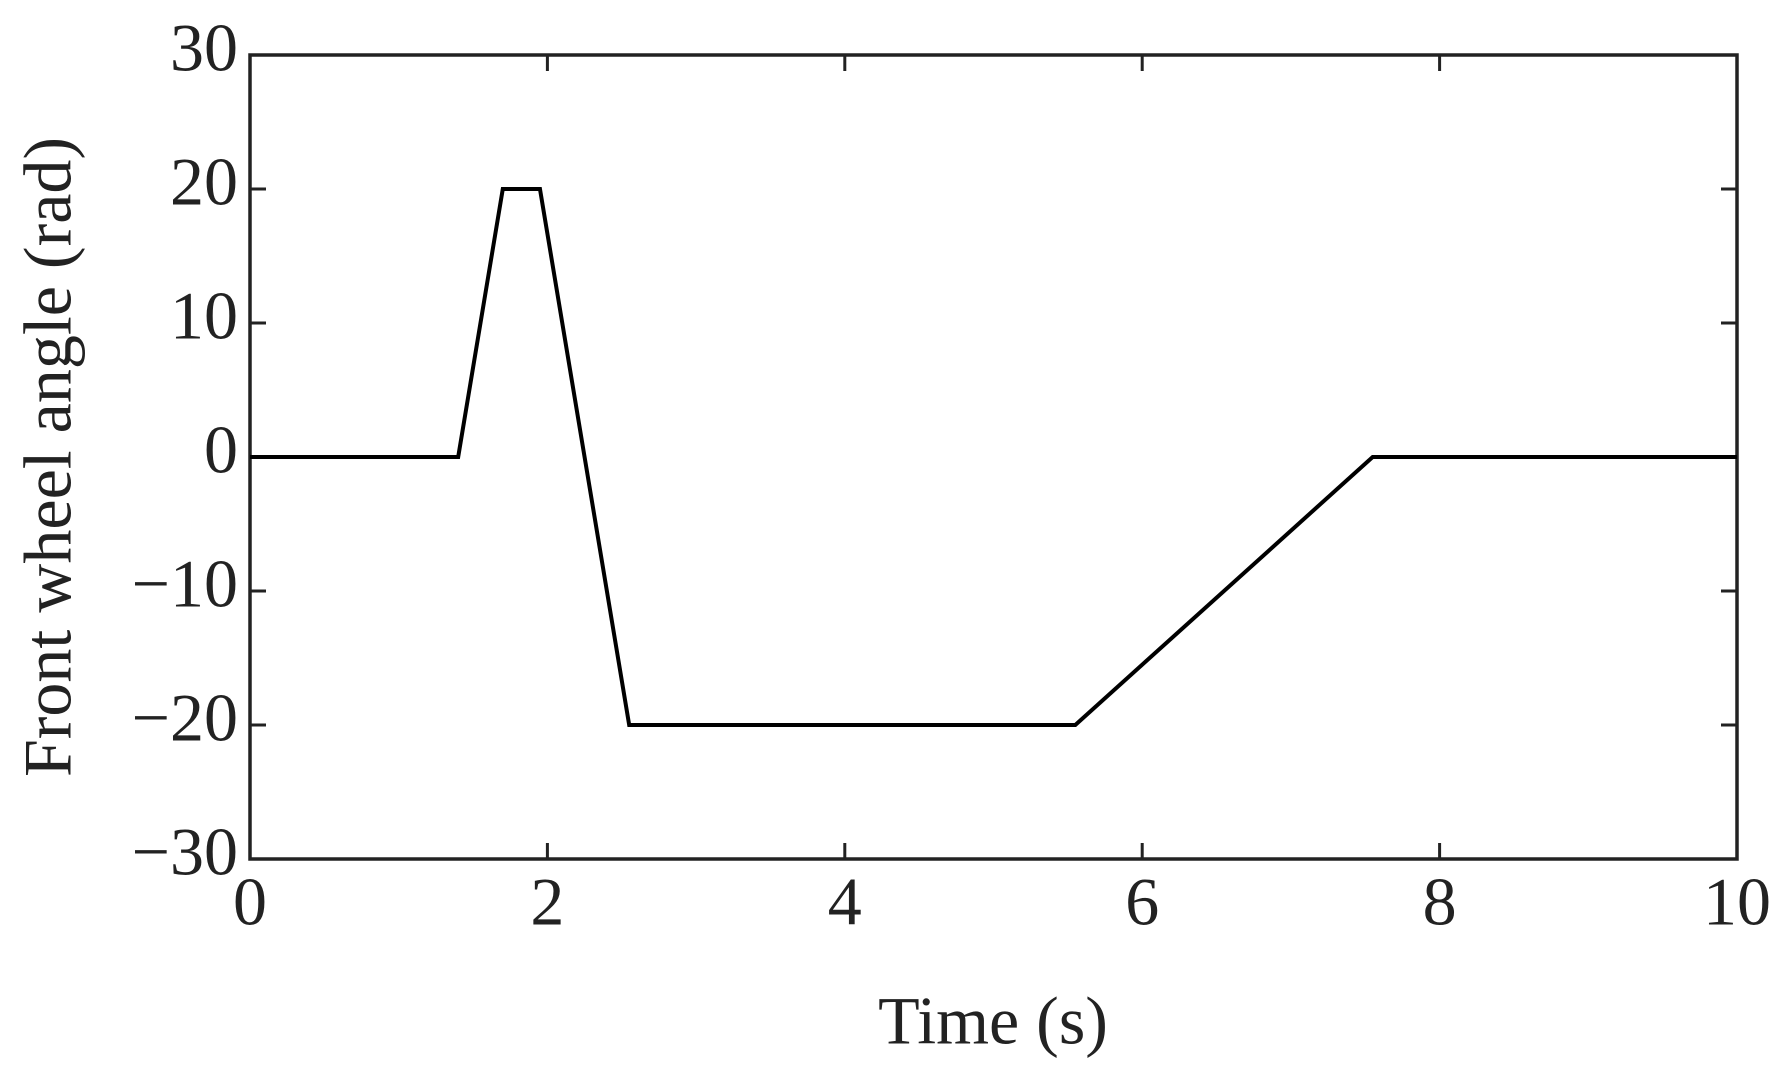 The image size is (1775, 1066). I want to click on x-tick-label: 4, so click(845, 902).